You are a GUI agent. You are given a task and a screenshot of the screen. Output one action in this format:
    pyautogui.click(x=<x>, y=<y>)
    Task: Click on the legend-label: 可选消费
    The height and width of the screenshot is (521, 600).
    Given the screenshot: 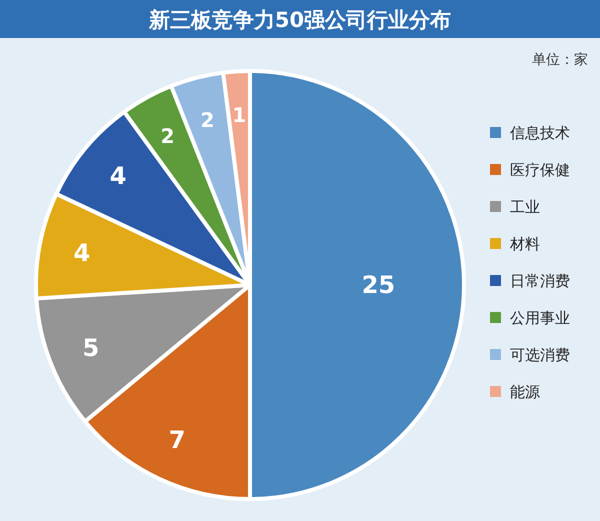 What is the action you would take?
    pyautogui.click(x=540, y=355)
    